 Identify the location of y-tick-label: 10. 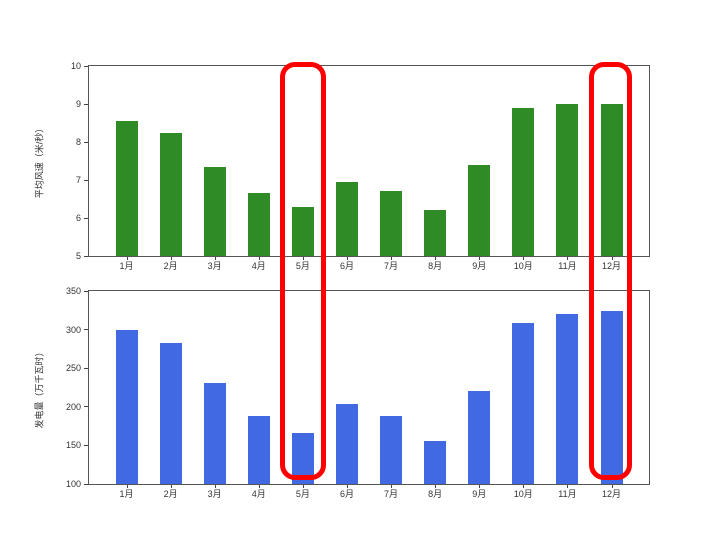
(75, 66).